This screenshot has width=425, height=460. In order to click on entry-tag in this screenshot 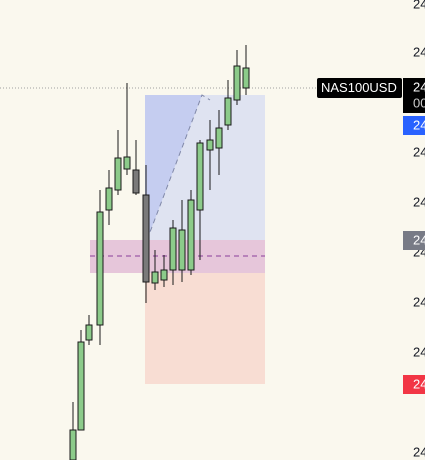, I will do `click(414, 240)`.